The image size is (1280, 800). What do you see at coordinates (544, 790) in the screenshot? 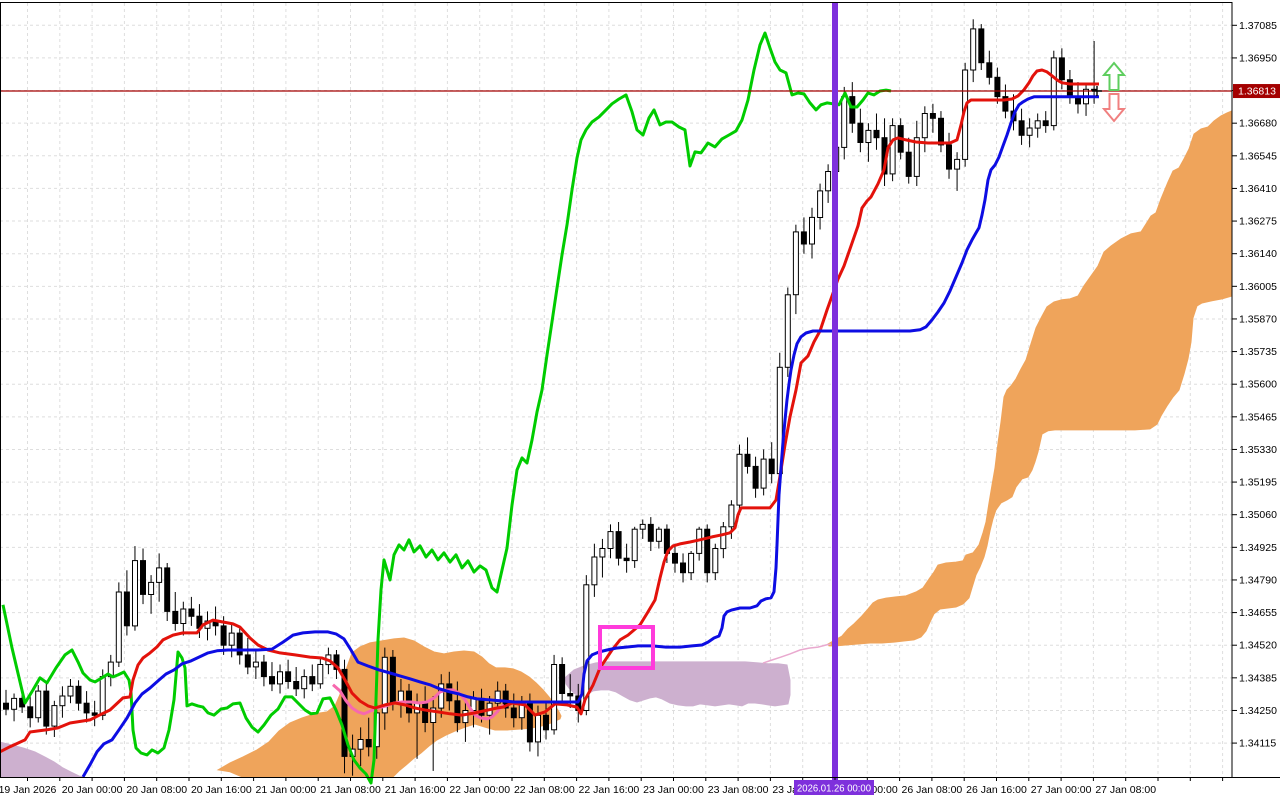
I see `time-tick-label: 22 Jan 08:00` at bounding box center [544, 790].